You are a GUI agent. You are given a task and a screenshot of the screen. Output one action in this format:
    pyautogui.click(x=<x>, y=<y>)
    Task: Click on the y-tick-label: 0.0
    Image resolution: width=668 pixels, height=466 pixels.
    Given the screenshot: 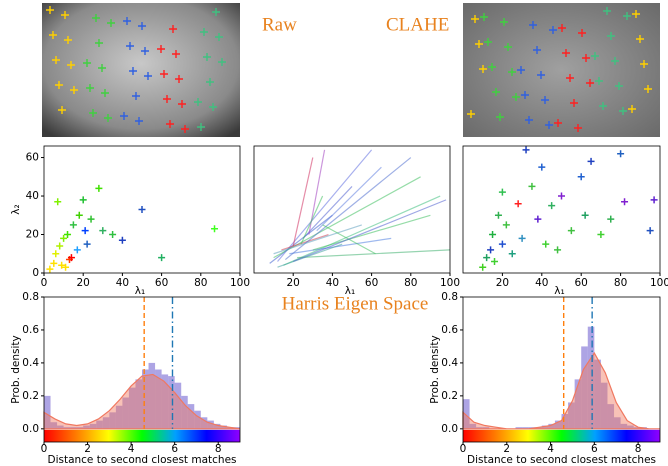 What is the action you would take?
    pyautogui.click(x=30, y=429)
    